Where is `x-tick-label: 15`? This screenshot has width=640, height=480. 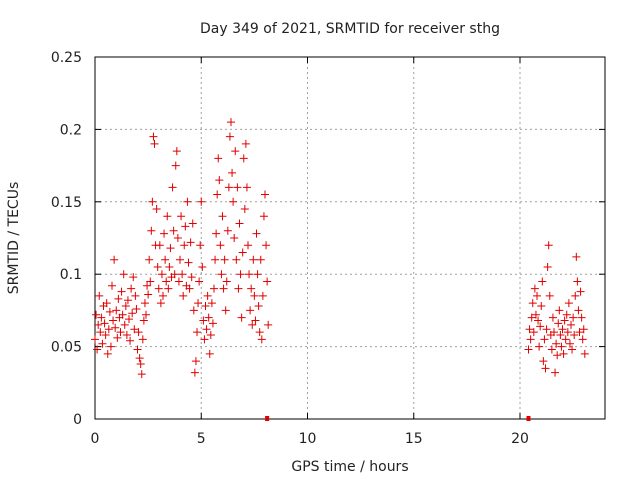 x-tick-label: 15 is located at coordinates (414, 439).